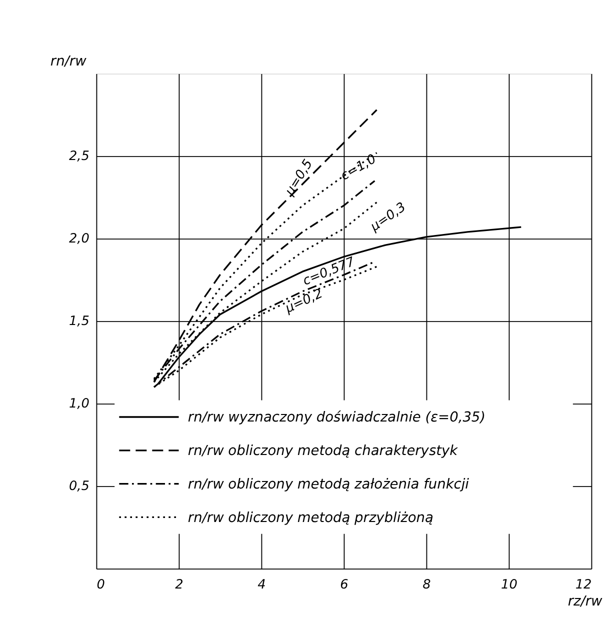 This screenshot has width=616, height=625. What do you see at coordinates (329, 484) in the screenshot?
I see `legend-label: rn/rw obliczony metodą założenia funkcji` at bounding box center [329, 484].